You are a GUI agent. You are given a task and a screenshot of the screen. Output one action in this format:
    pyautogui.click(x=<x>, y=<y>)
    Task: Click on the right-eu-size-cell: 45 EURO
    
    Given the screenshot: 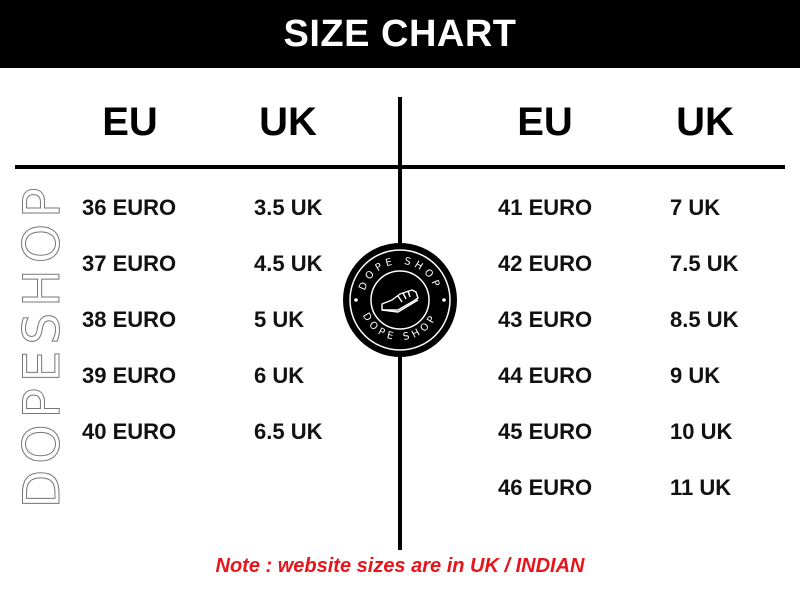 What is the action you would take?
    pyautogui.click(x=545, y=431)
    